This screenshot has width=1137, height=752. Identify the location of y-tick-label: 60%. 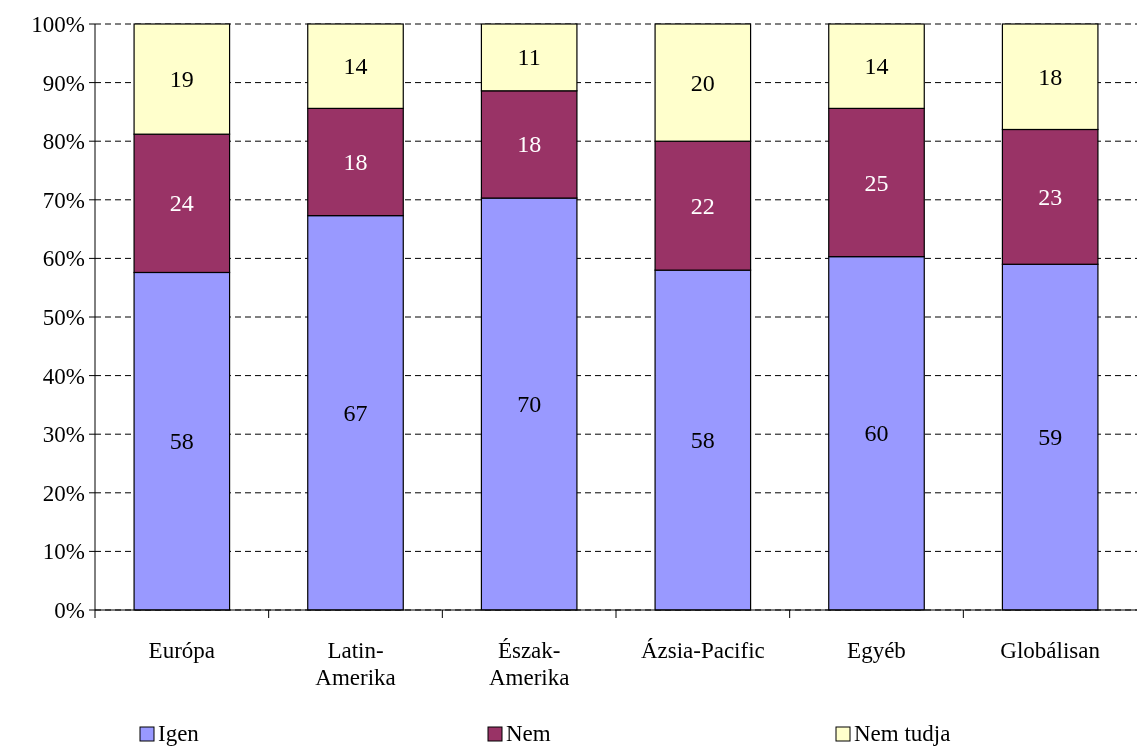
(63, 259).